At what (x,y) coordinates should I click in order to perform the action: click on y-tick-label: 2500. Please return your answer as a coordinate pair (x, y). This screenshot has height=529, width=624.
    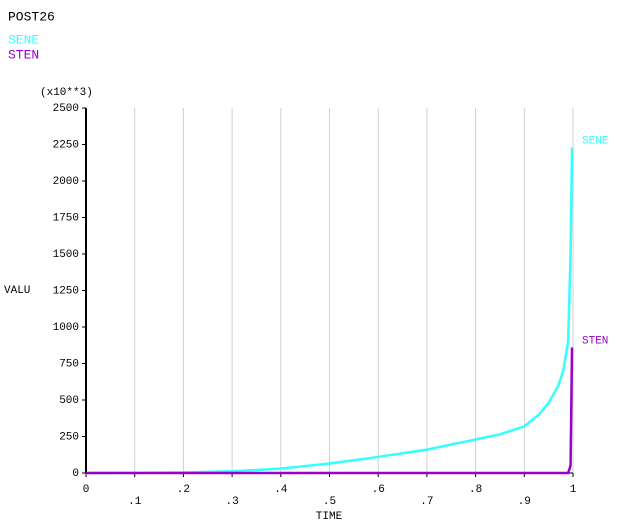
    Looking at the image, I should click on (66, 109).